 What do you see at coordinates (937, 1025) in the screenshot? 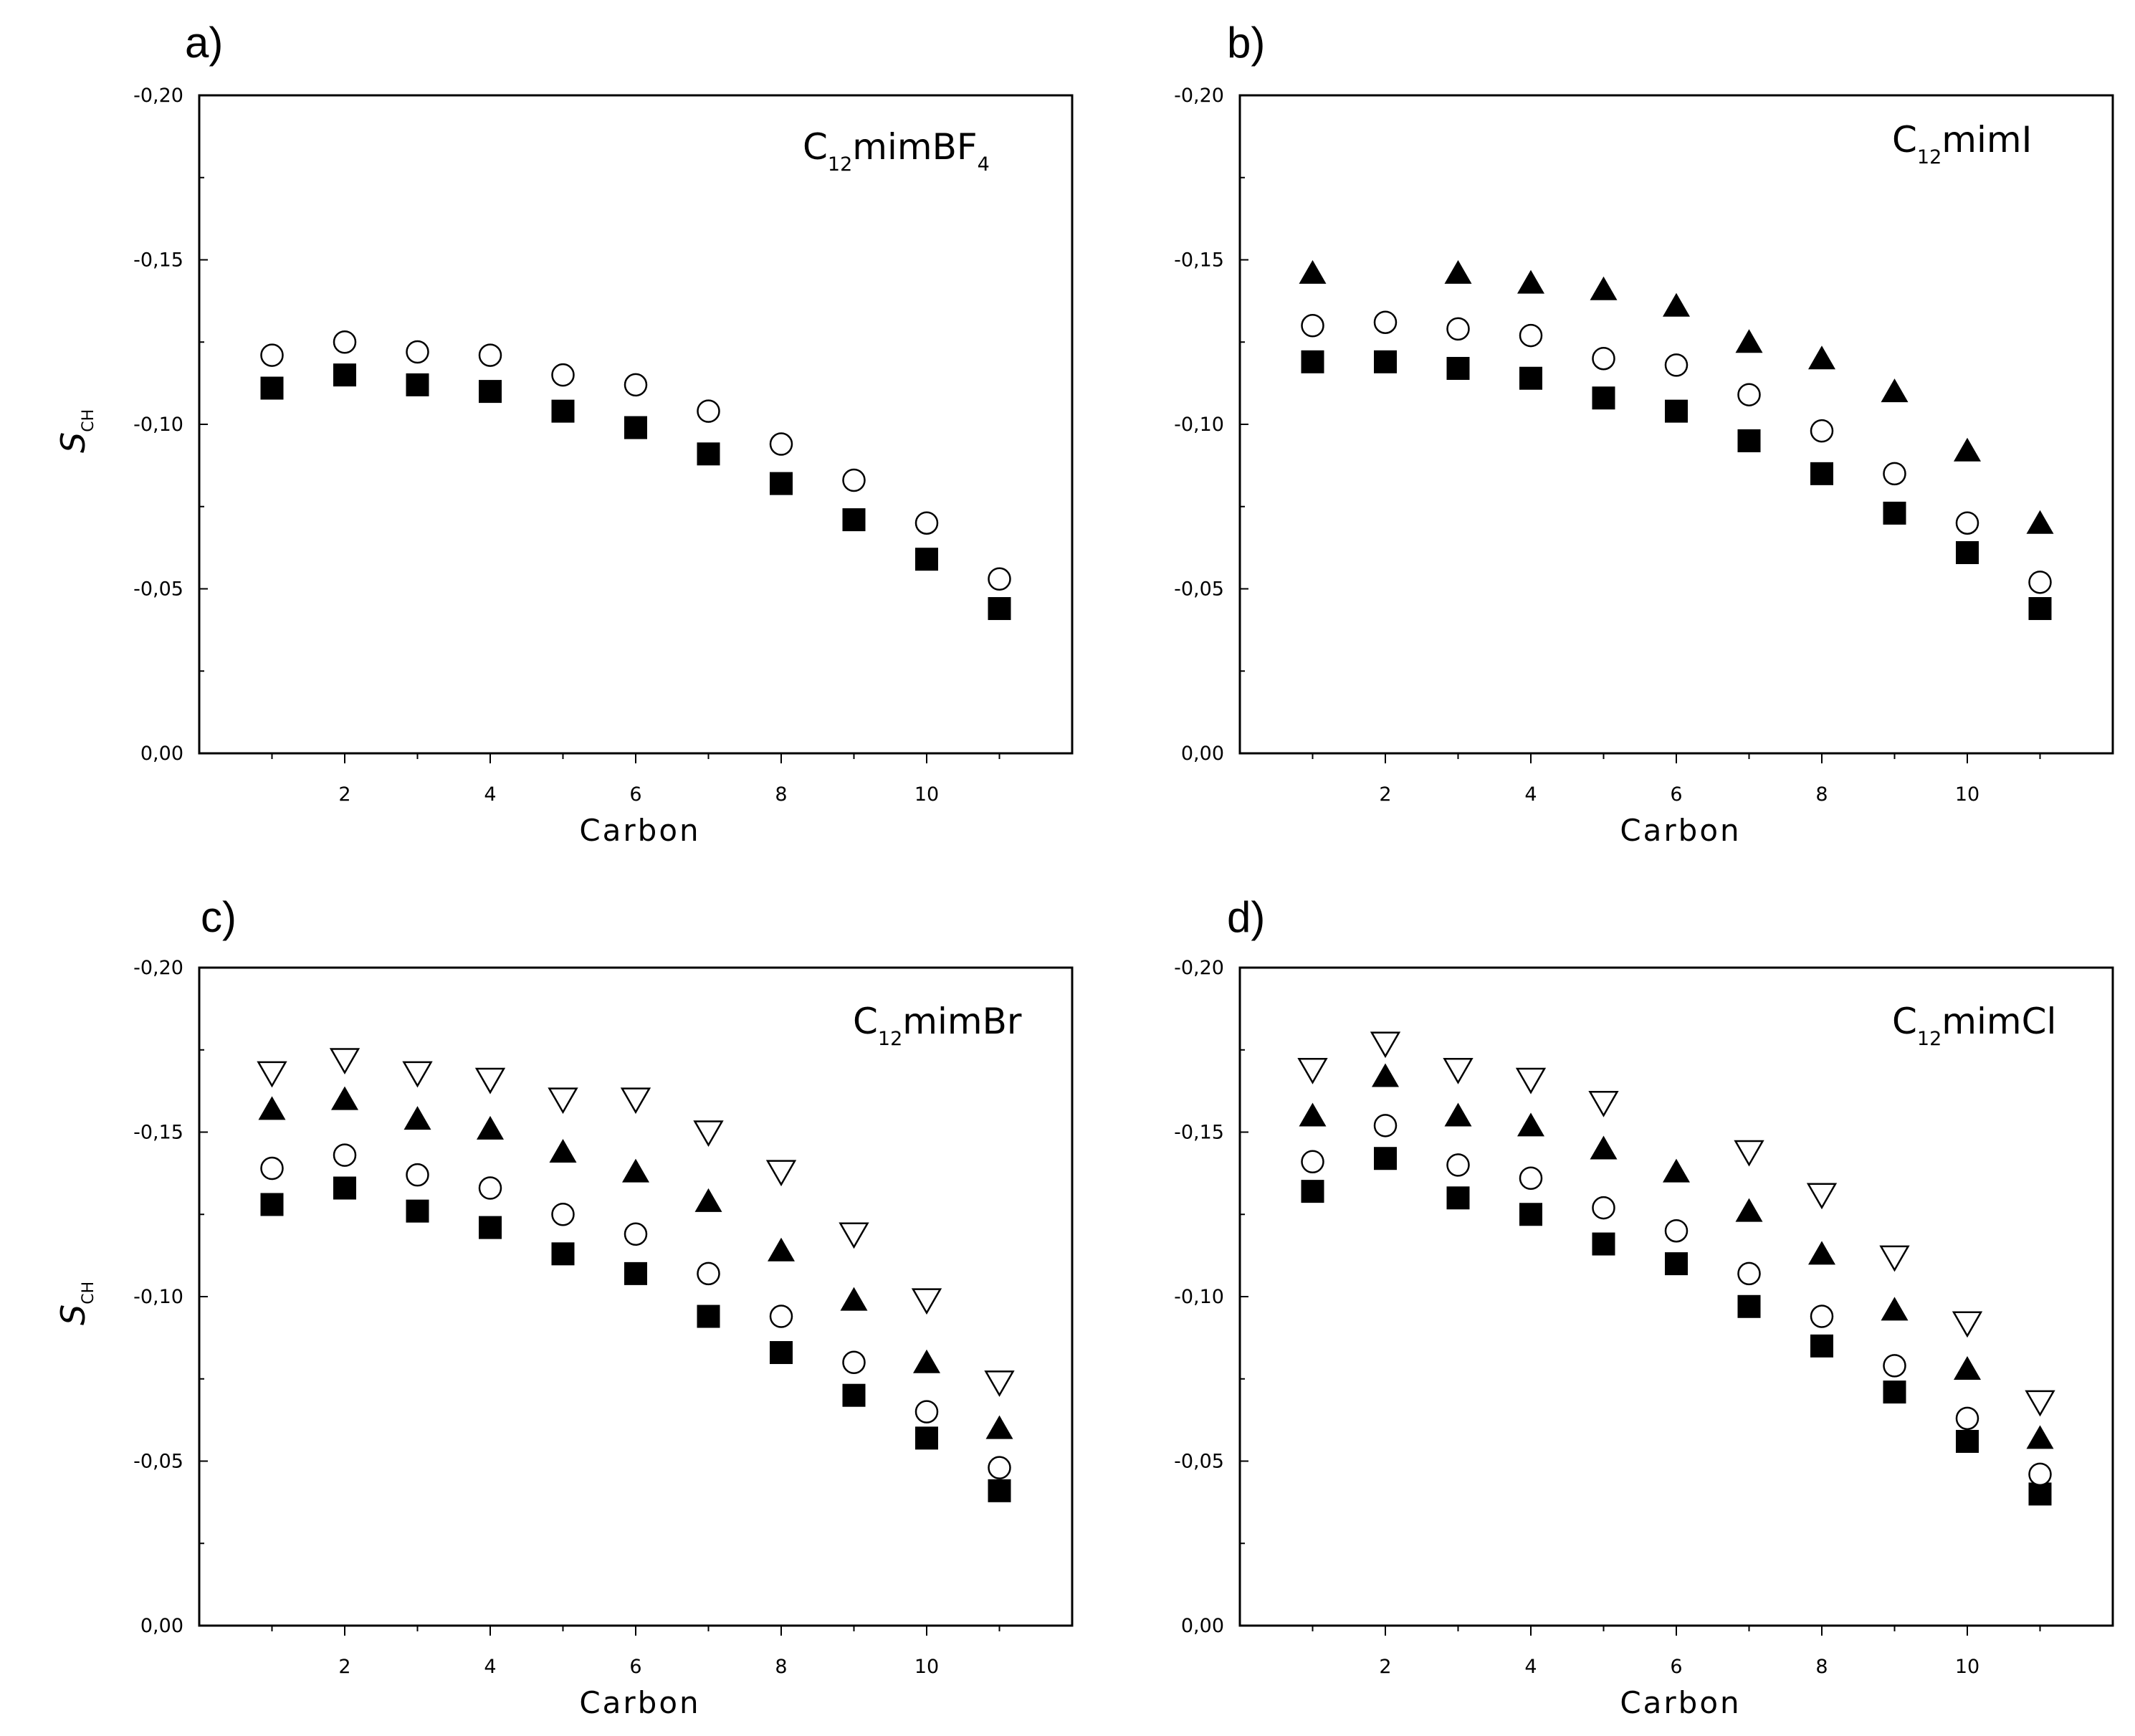
I see `compound-label: C12mimBr` at bounding box center [937, 1025].